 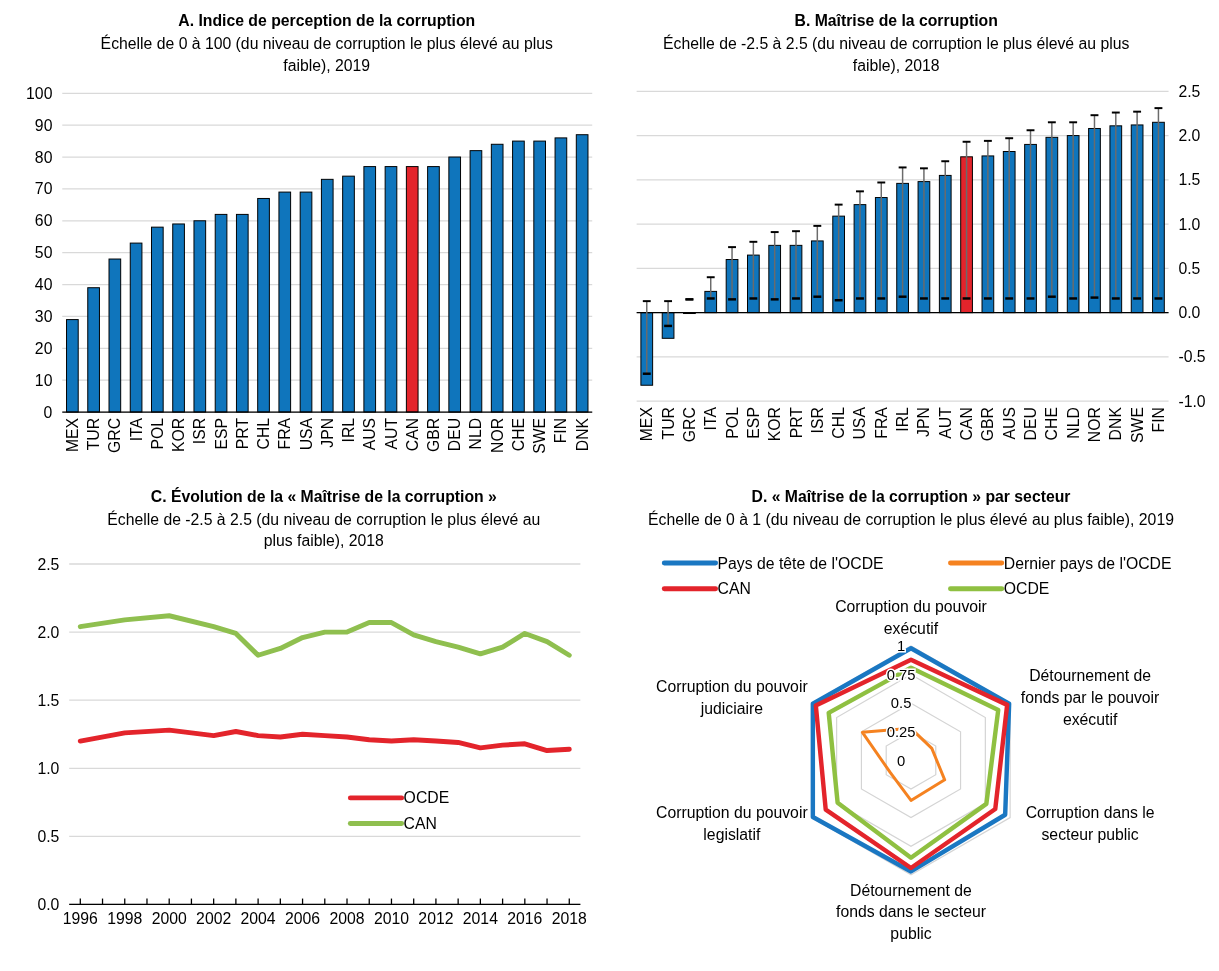 What do you see at coordinates (945, 422) in the screenshot?
I see `x-tick-label: AUT` at bounding box center [945, 422].